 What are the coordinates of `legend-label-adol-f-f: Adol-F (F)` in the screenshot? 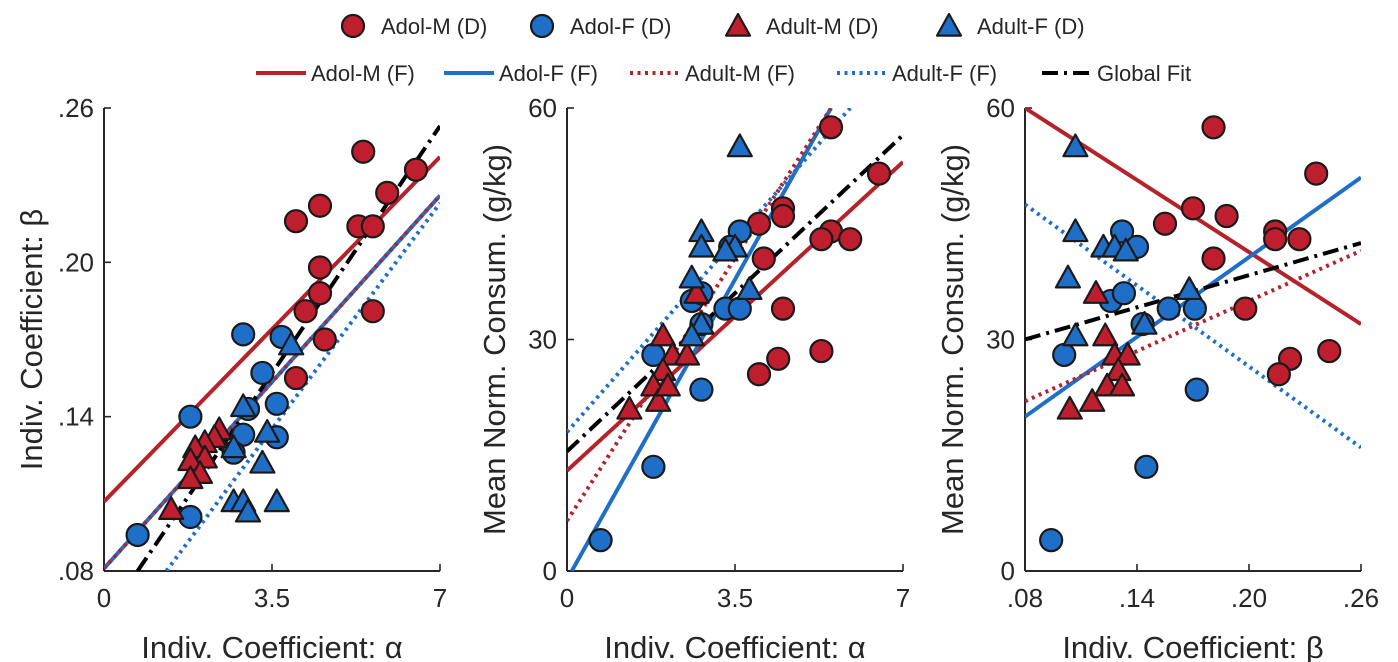 It's located at (548, 73).